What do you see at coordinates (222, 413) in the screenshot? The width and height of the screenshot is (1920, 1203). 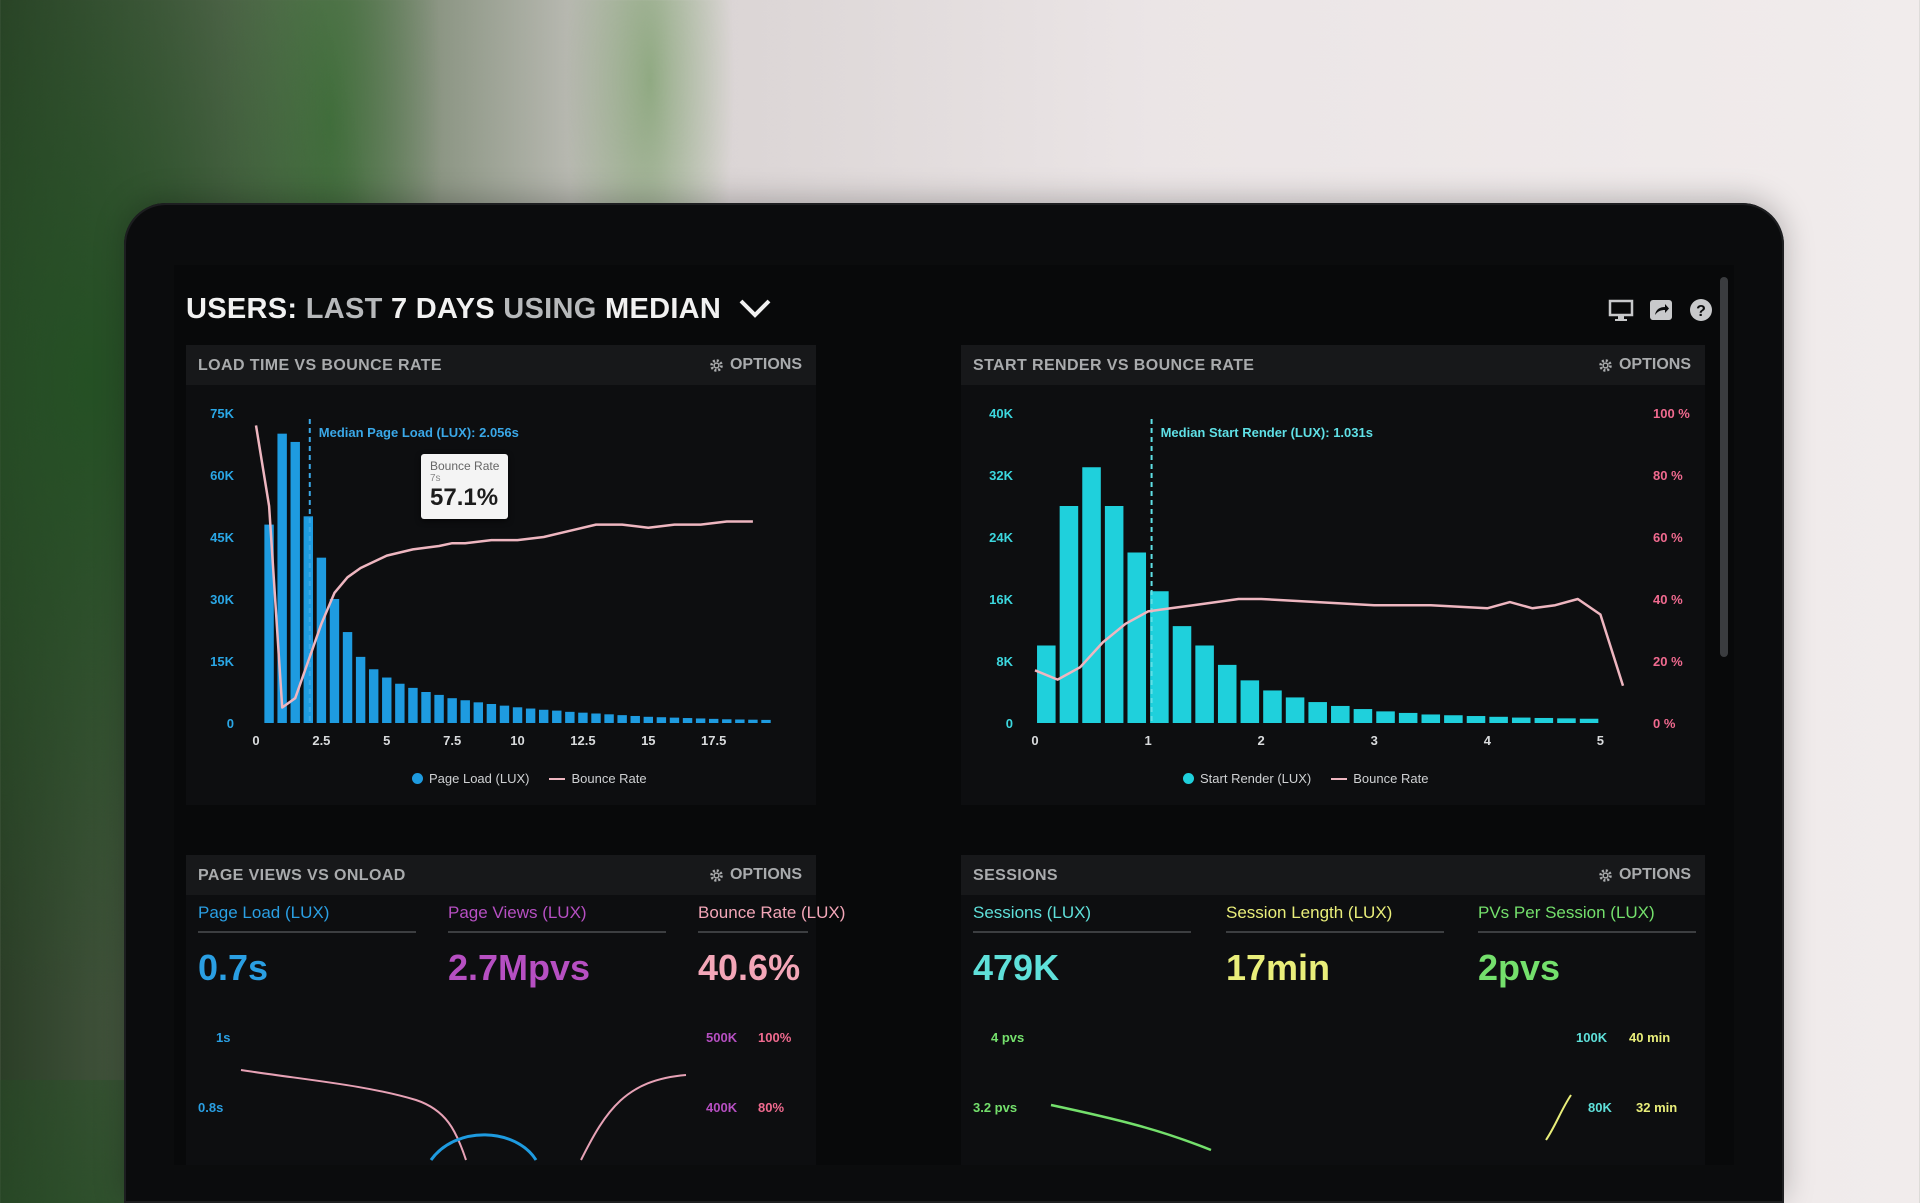 I see `y-tick-label: 75K` at bounding box center [222, 413].